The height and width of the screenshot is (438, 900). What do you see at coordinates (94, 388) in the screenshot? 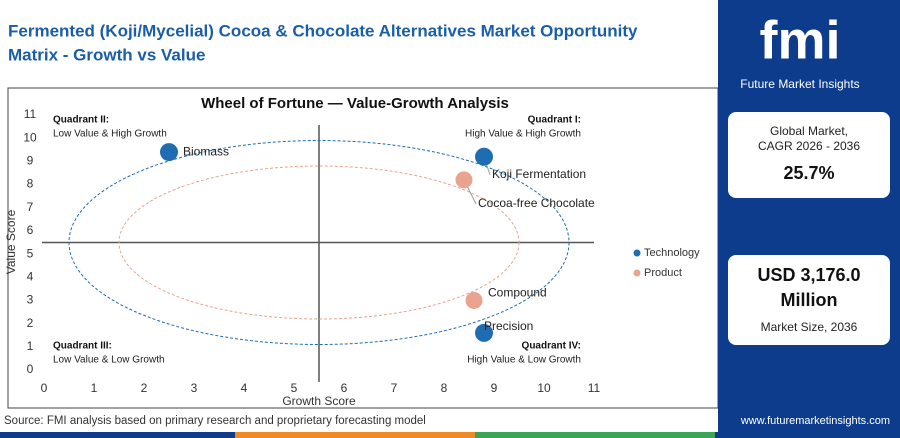
I see `x-tick-label: 1` at bounding box center [94, 388].